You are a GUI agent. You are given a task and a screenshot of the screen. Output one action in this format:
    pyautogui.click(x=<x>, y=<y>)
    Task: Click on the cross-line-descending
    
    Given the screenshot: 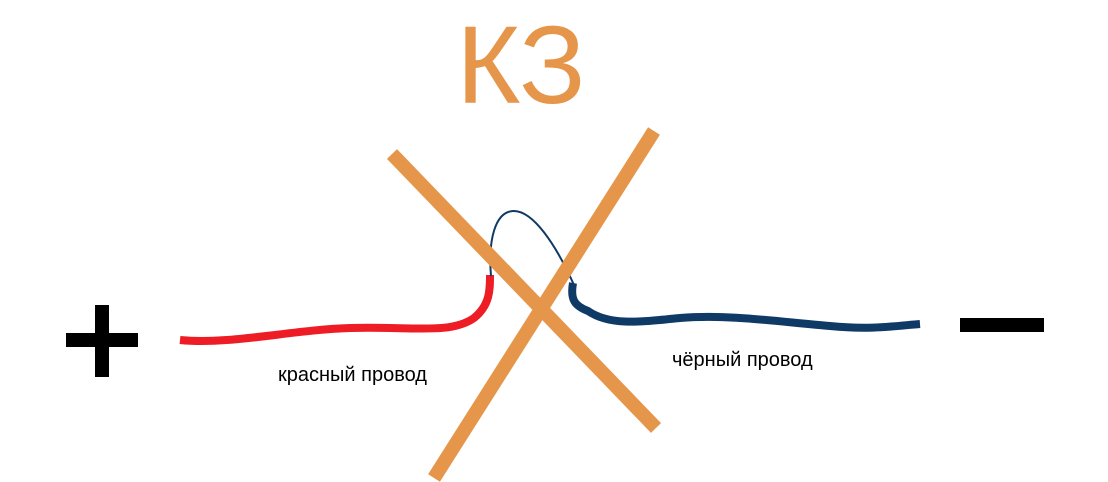 What is the action you would take?
    pyautogui.click(x=524, y=291)
    